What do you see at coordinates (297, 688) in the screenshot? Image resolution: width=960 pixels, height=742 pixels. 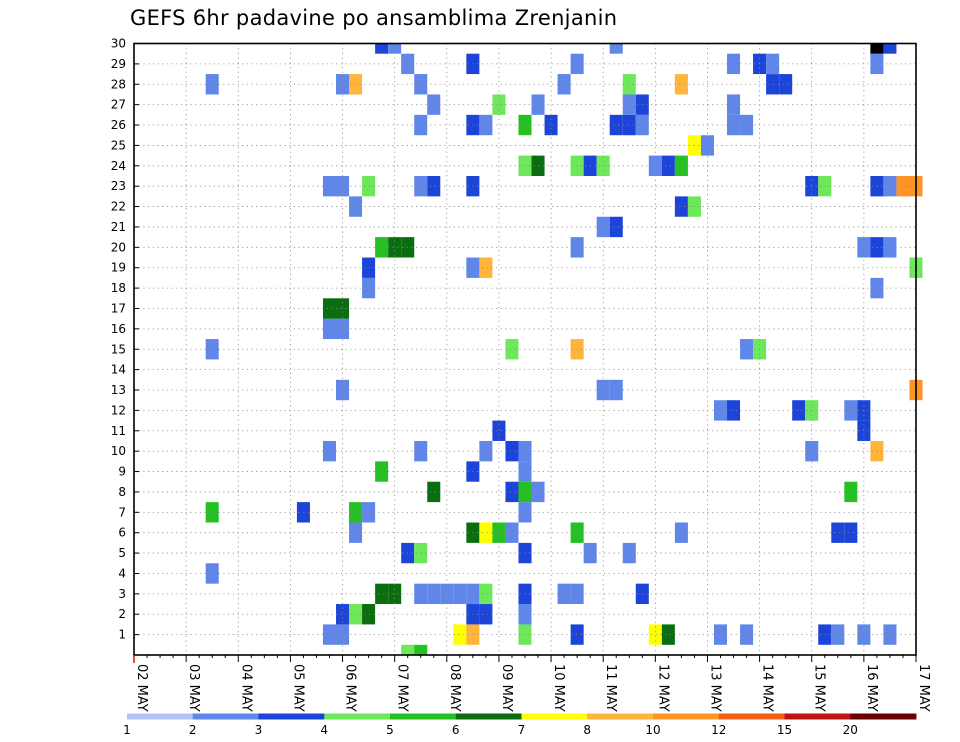 I see `x-tick-label: 05 MAY` at bounding box center [297, 688].